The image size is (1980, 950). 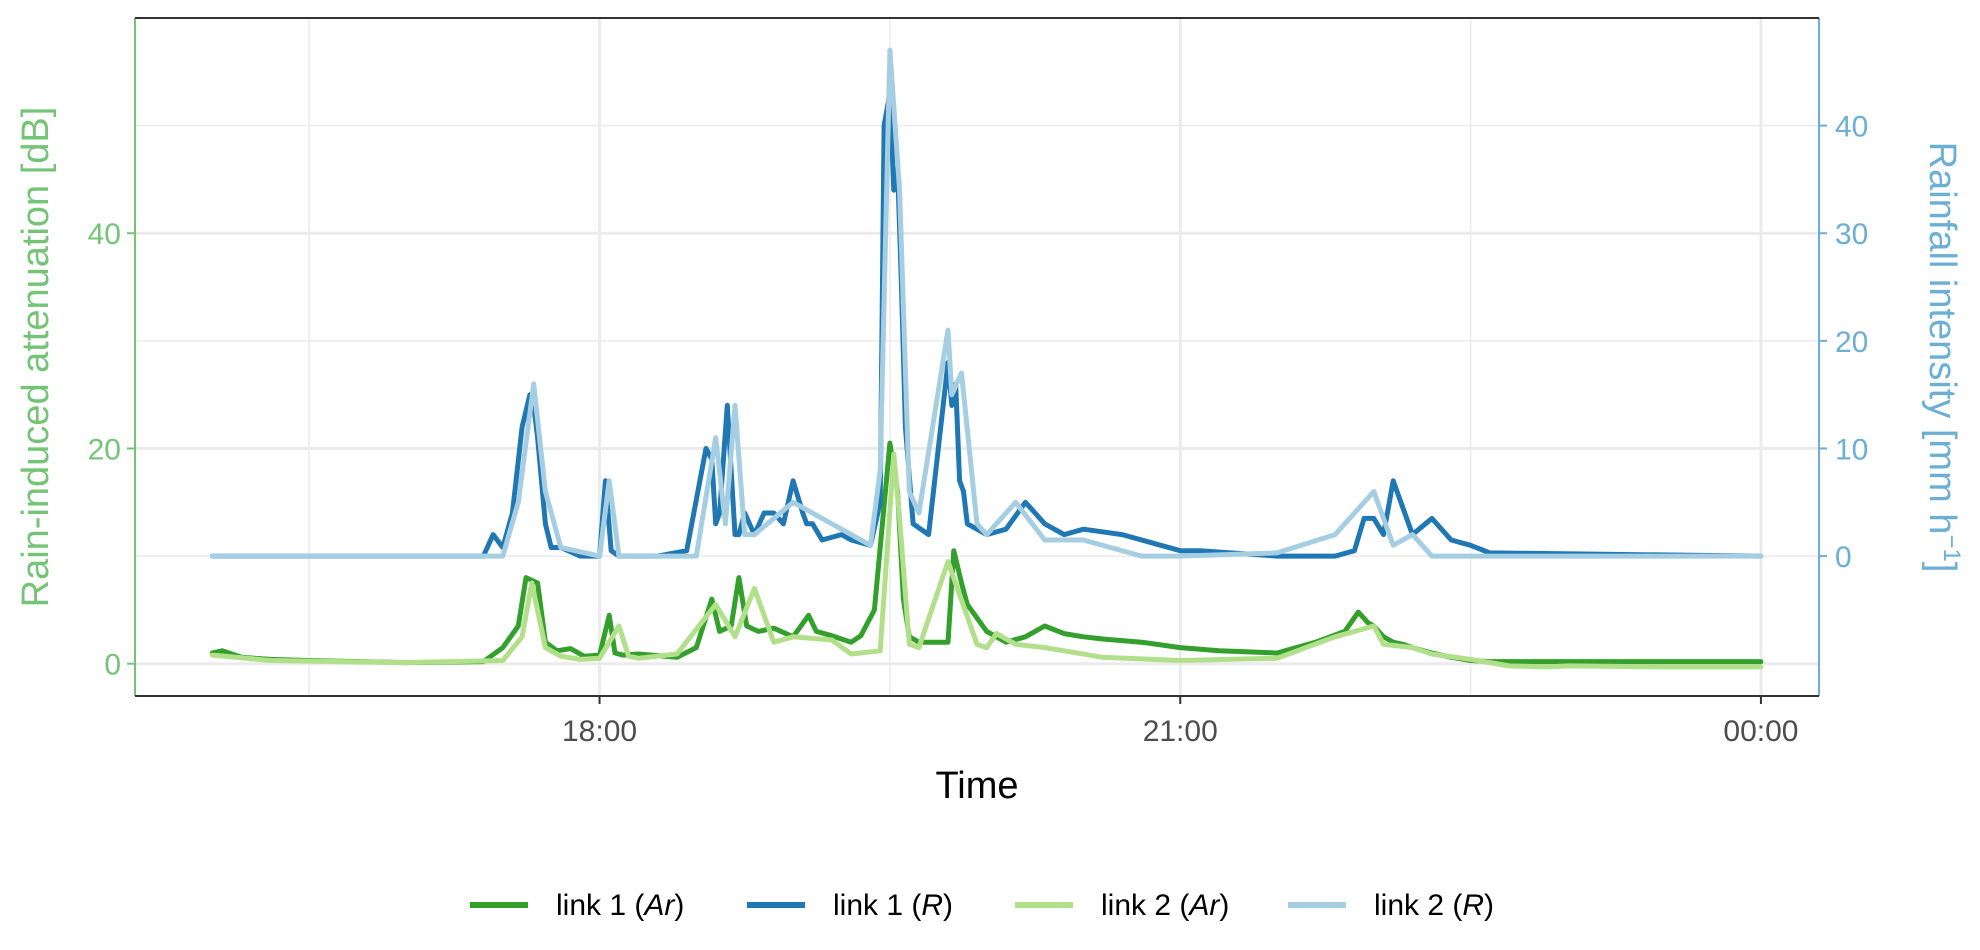 I want to click on left-tick-label-0: 0, so click(x=112, y=665).